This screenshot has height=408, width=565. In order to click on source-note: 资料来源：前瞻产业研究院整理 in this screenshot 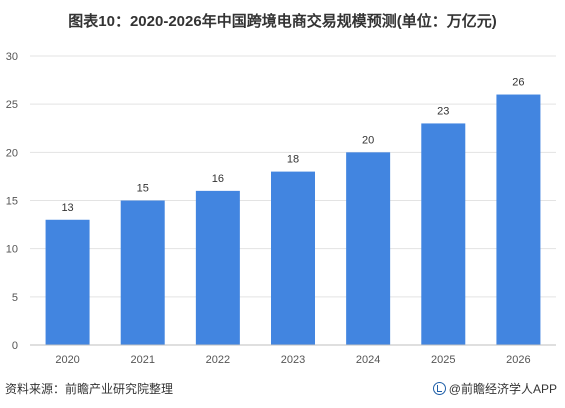, I will do `click(89, 389)`.